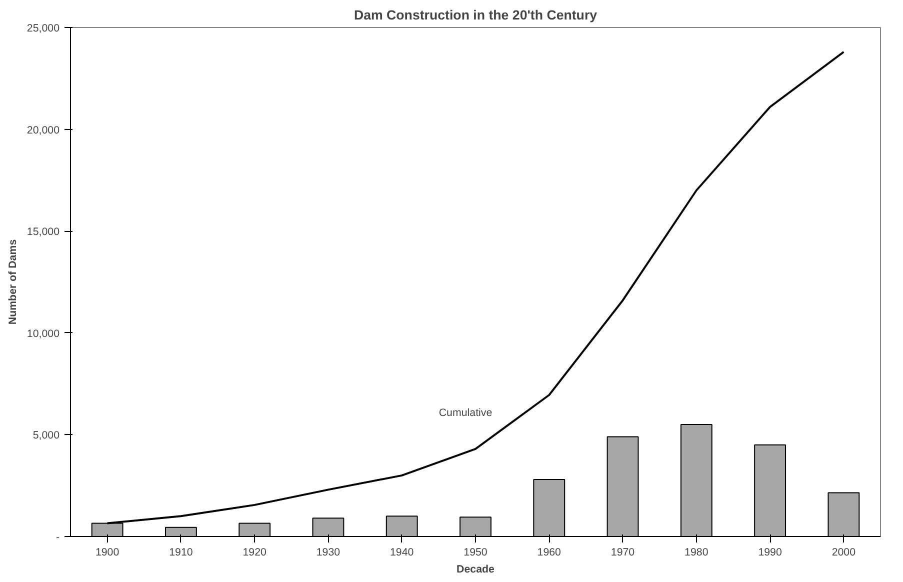 This screenshot has height=582, width=903. Describe the element at coordinates (58, 538) in the screenshot. I see `y-tick-label: -` at that location.